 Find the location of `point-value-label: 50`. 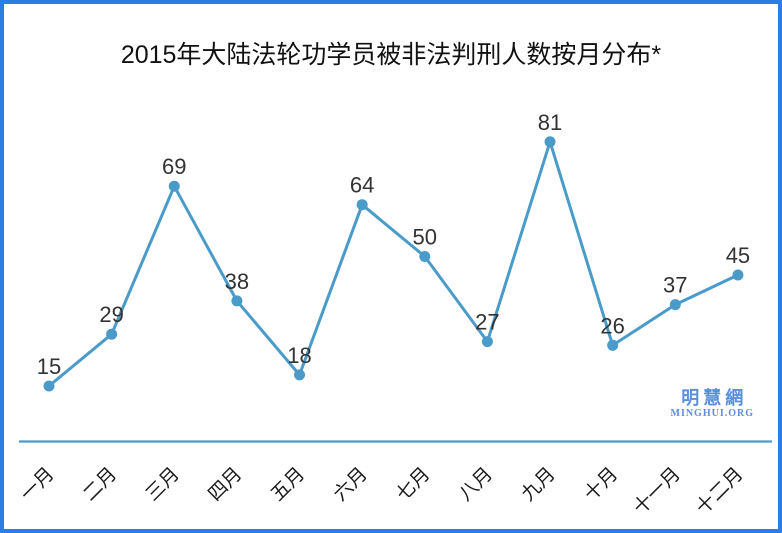

point-value-label: 50 is located at coordinates (425, 237).